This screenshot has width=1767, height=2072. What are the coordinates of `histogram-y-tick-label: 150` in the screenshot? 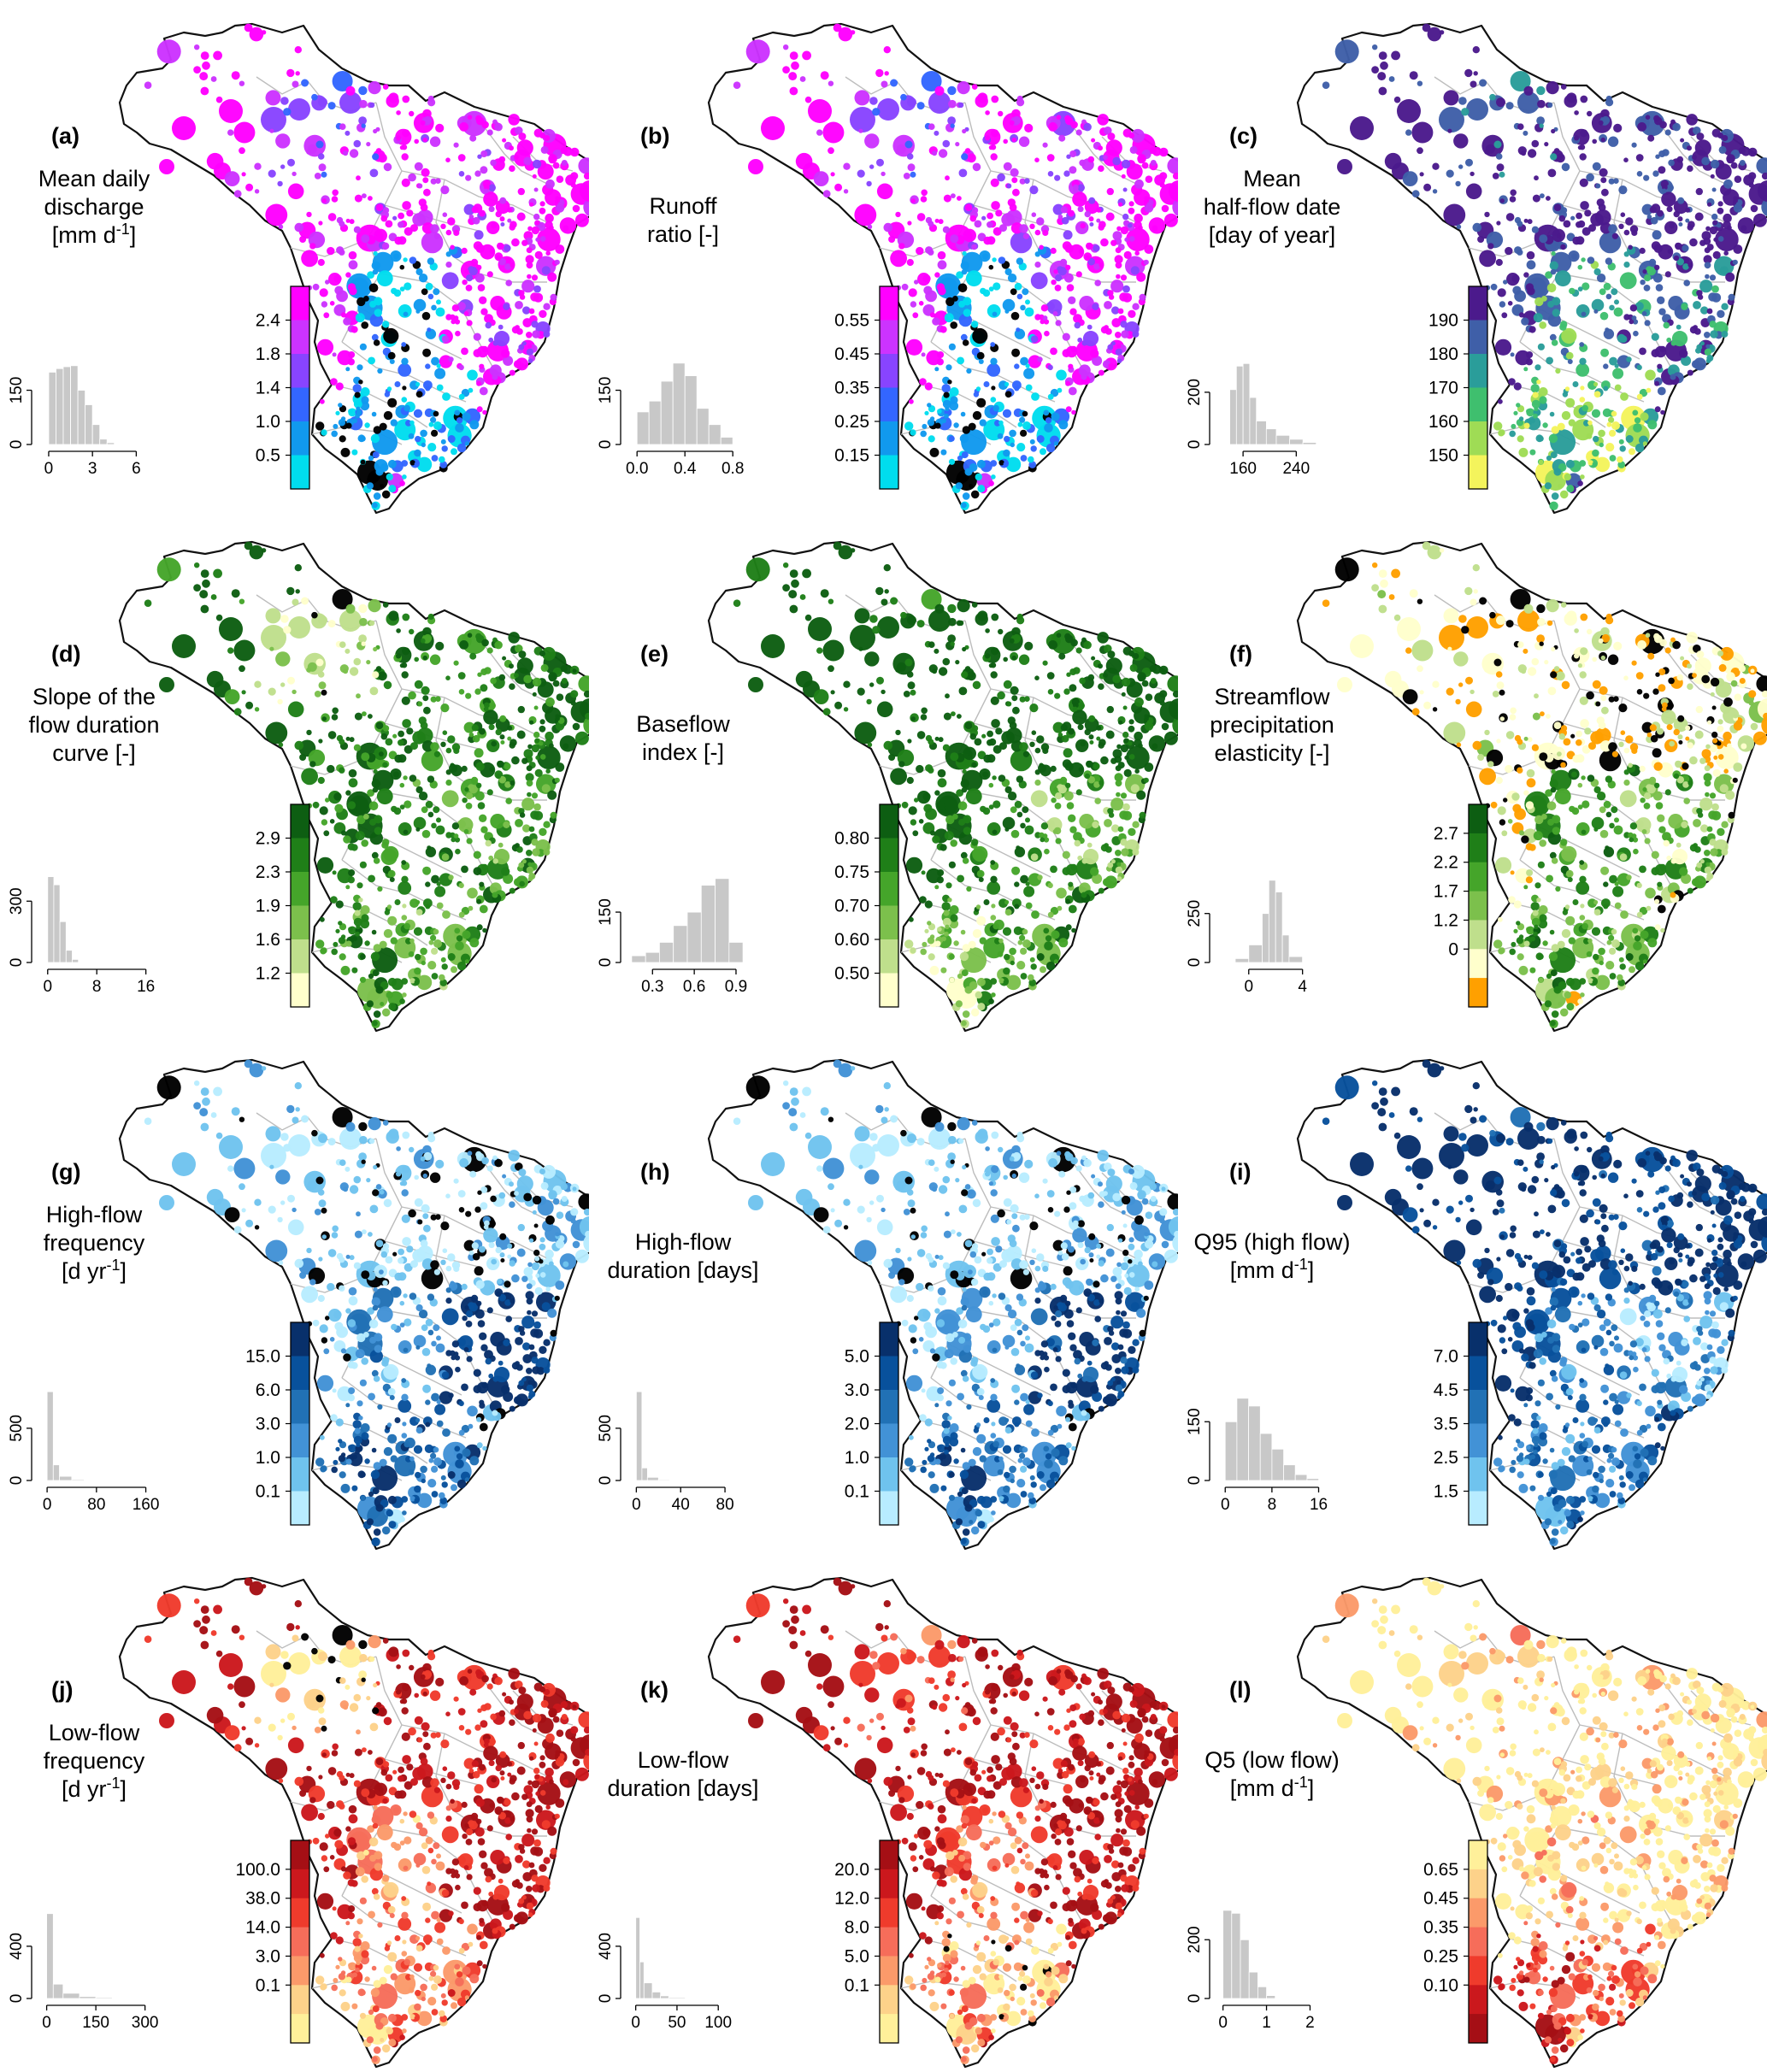 It's located at (606, 391).